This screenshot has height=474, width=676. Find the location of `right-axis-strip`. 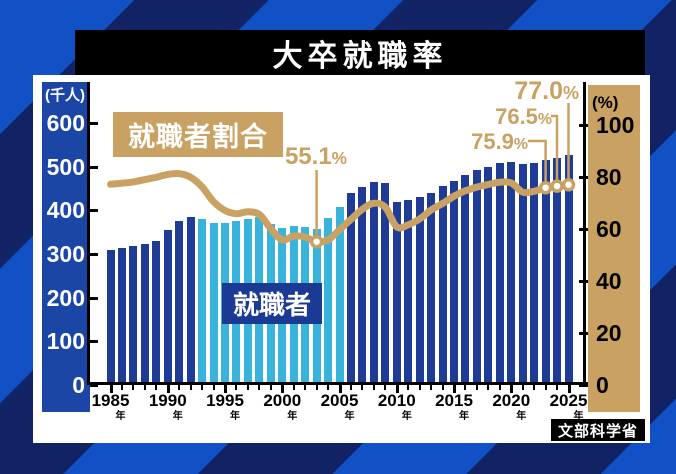

right-axis-strip is located at coordinates (614, 248).